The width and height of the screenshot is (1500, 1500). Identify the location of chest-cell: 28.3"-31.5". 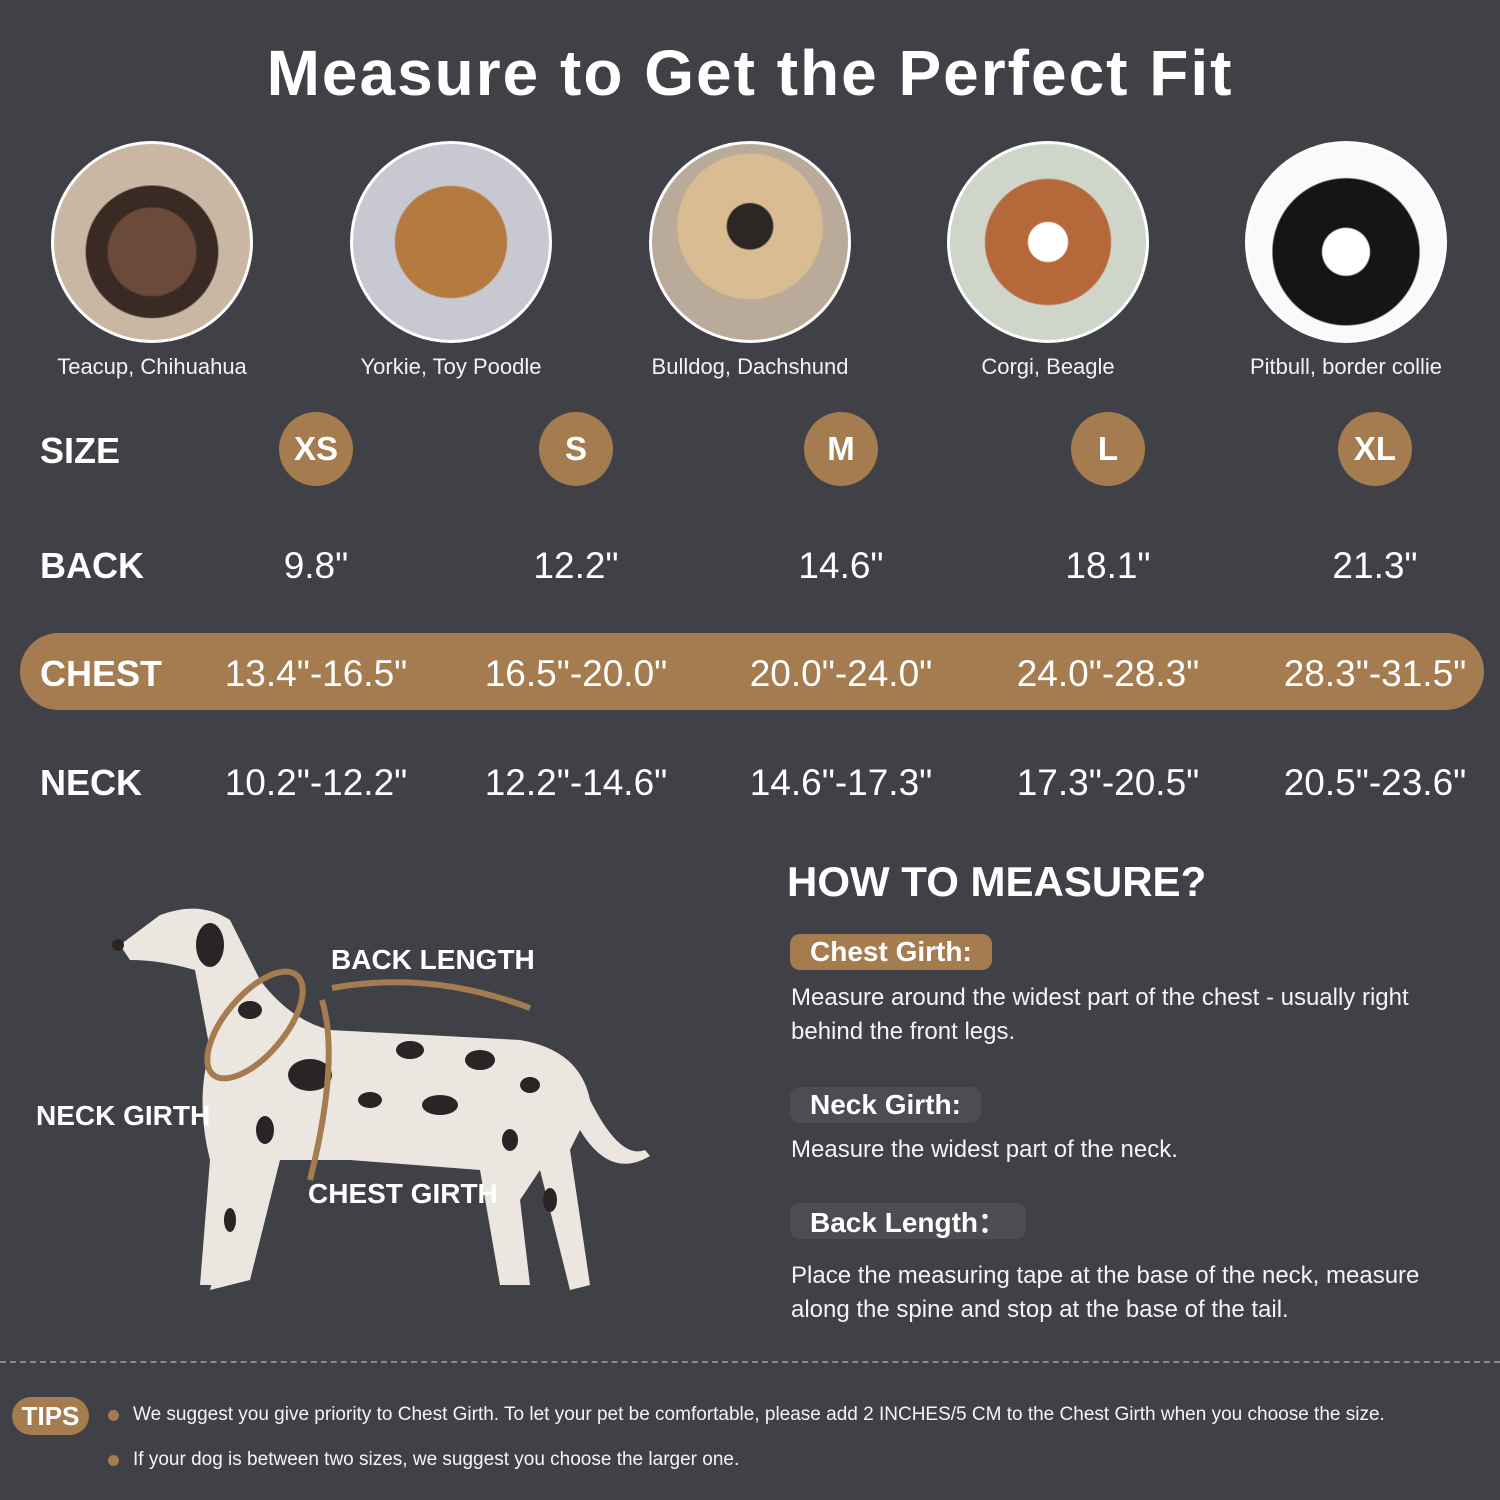
(1375, 673).